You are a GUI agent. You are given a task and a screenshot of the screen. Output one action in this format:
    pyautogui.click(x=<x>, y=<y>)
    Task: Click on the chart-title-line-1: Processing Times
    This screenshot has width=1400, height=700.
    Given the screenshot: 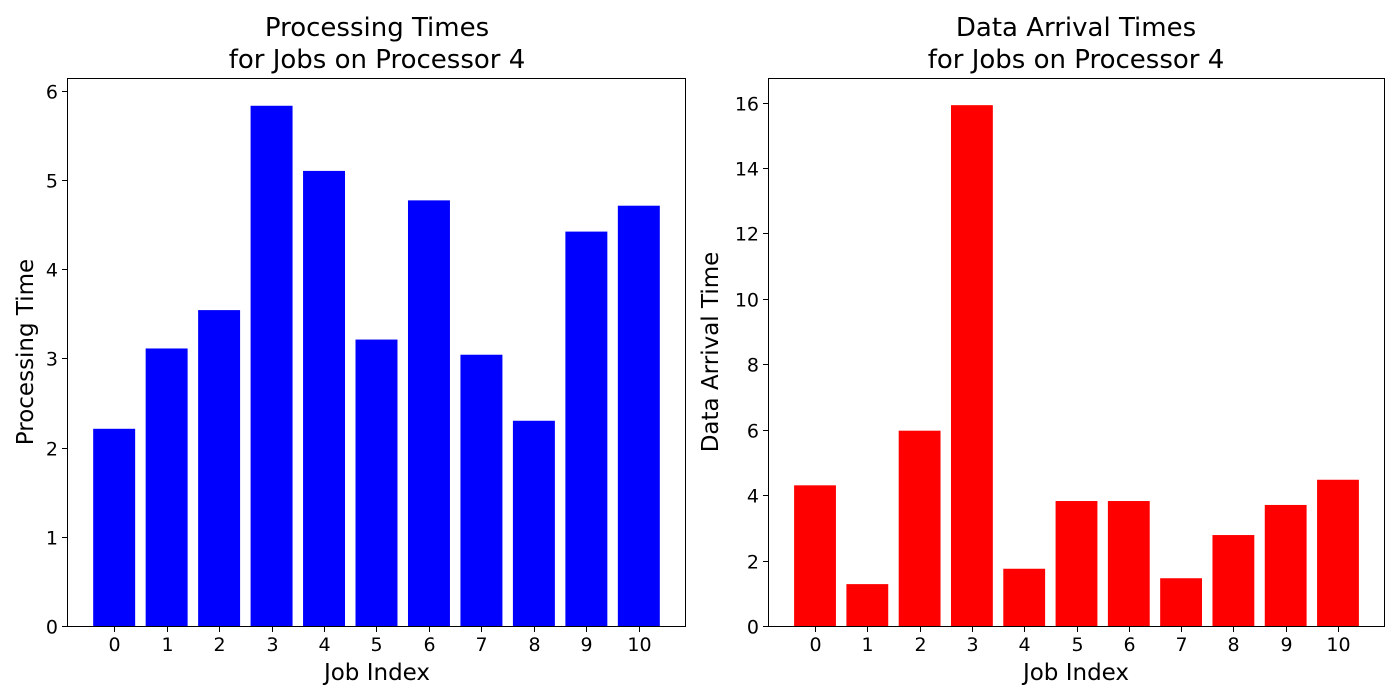 What is the action you would take?
    pyautogui.click(x=377, y=28)
    